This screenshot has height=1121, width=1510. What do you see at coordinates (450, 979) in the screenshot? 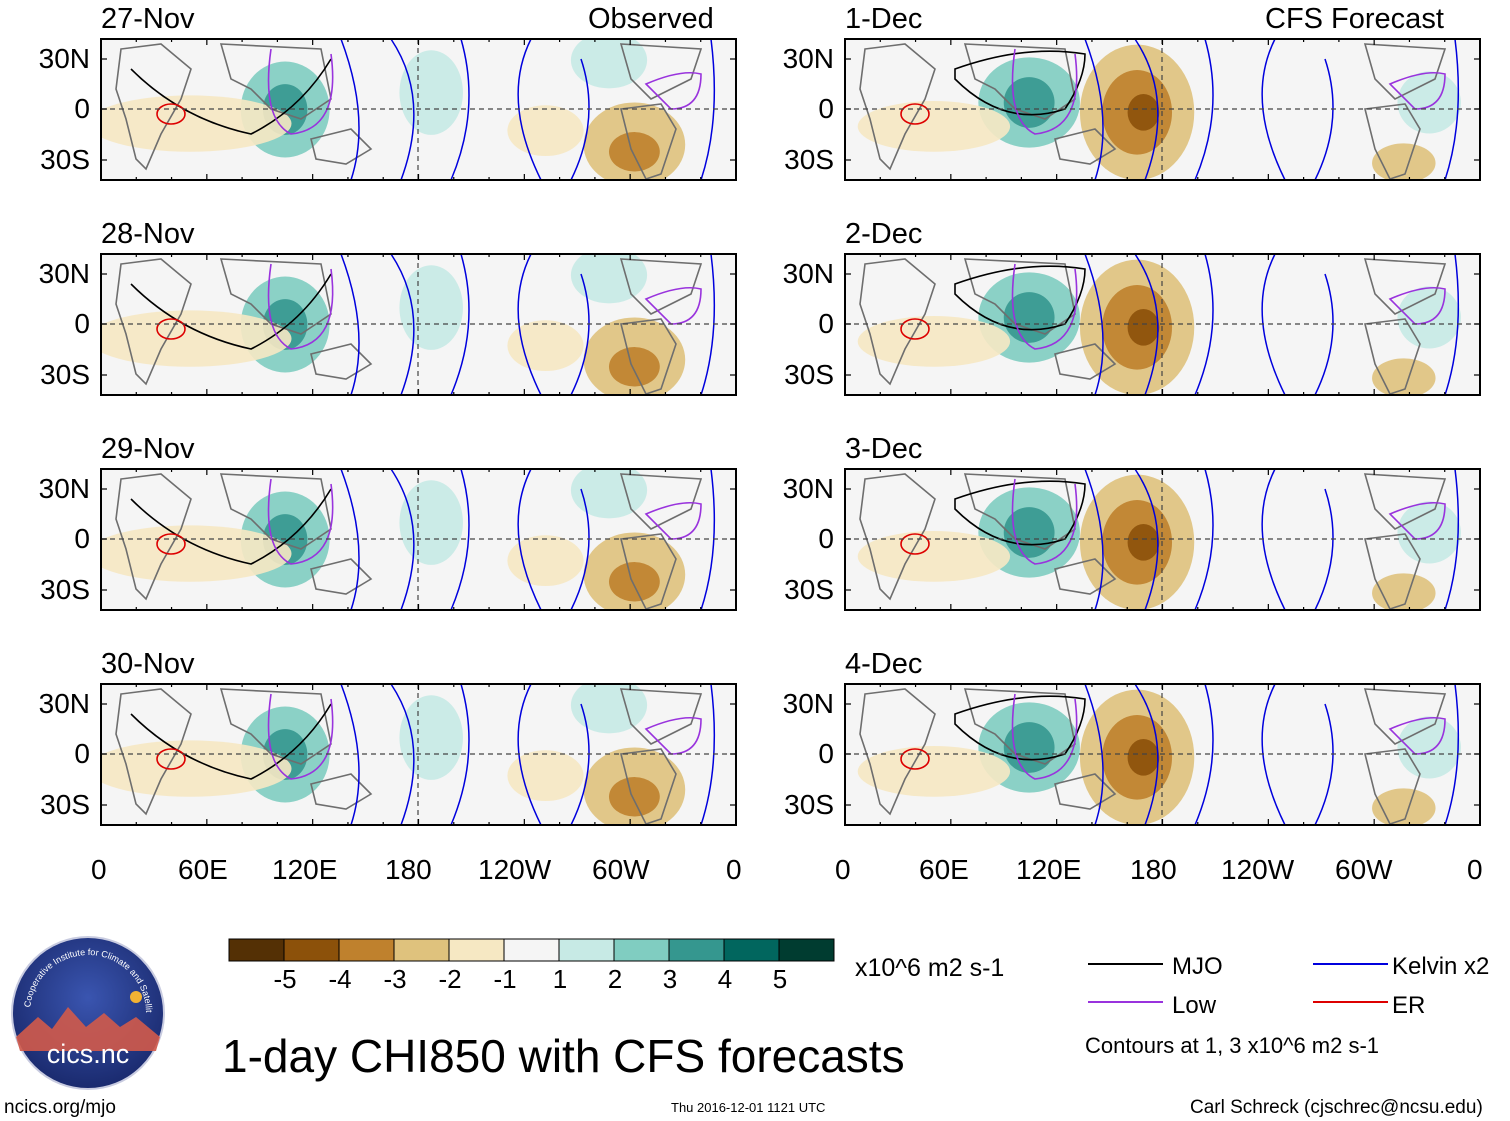
I see `colorbar-label: -2` at bounding box center [450, 979].